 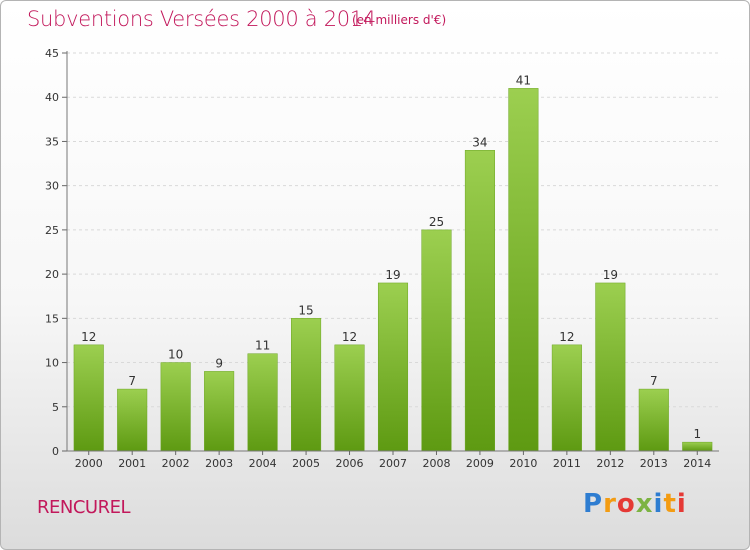 I want to click on data-label-2000: 12, so click(x=88, y=337).